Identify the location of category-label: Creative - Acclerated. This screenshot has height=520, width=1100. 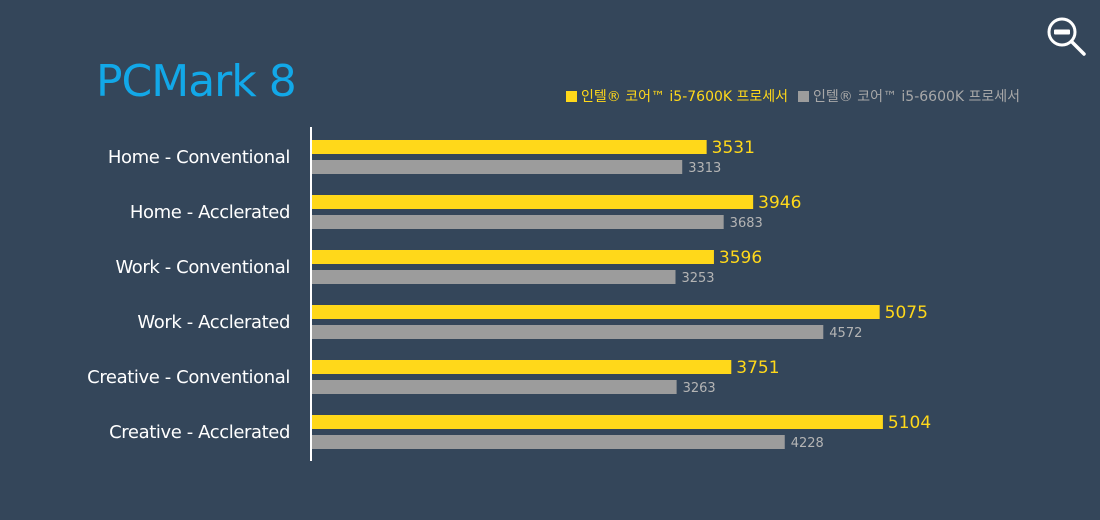
(199, 432).